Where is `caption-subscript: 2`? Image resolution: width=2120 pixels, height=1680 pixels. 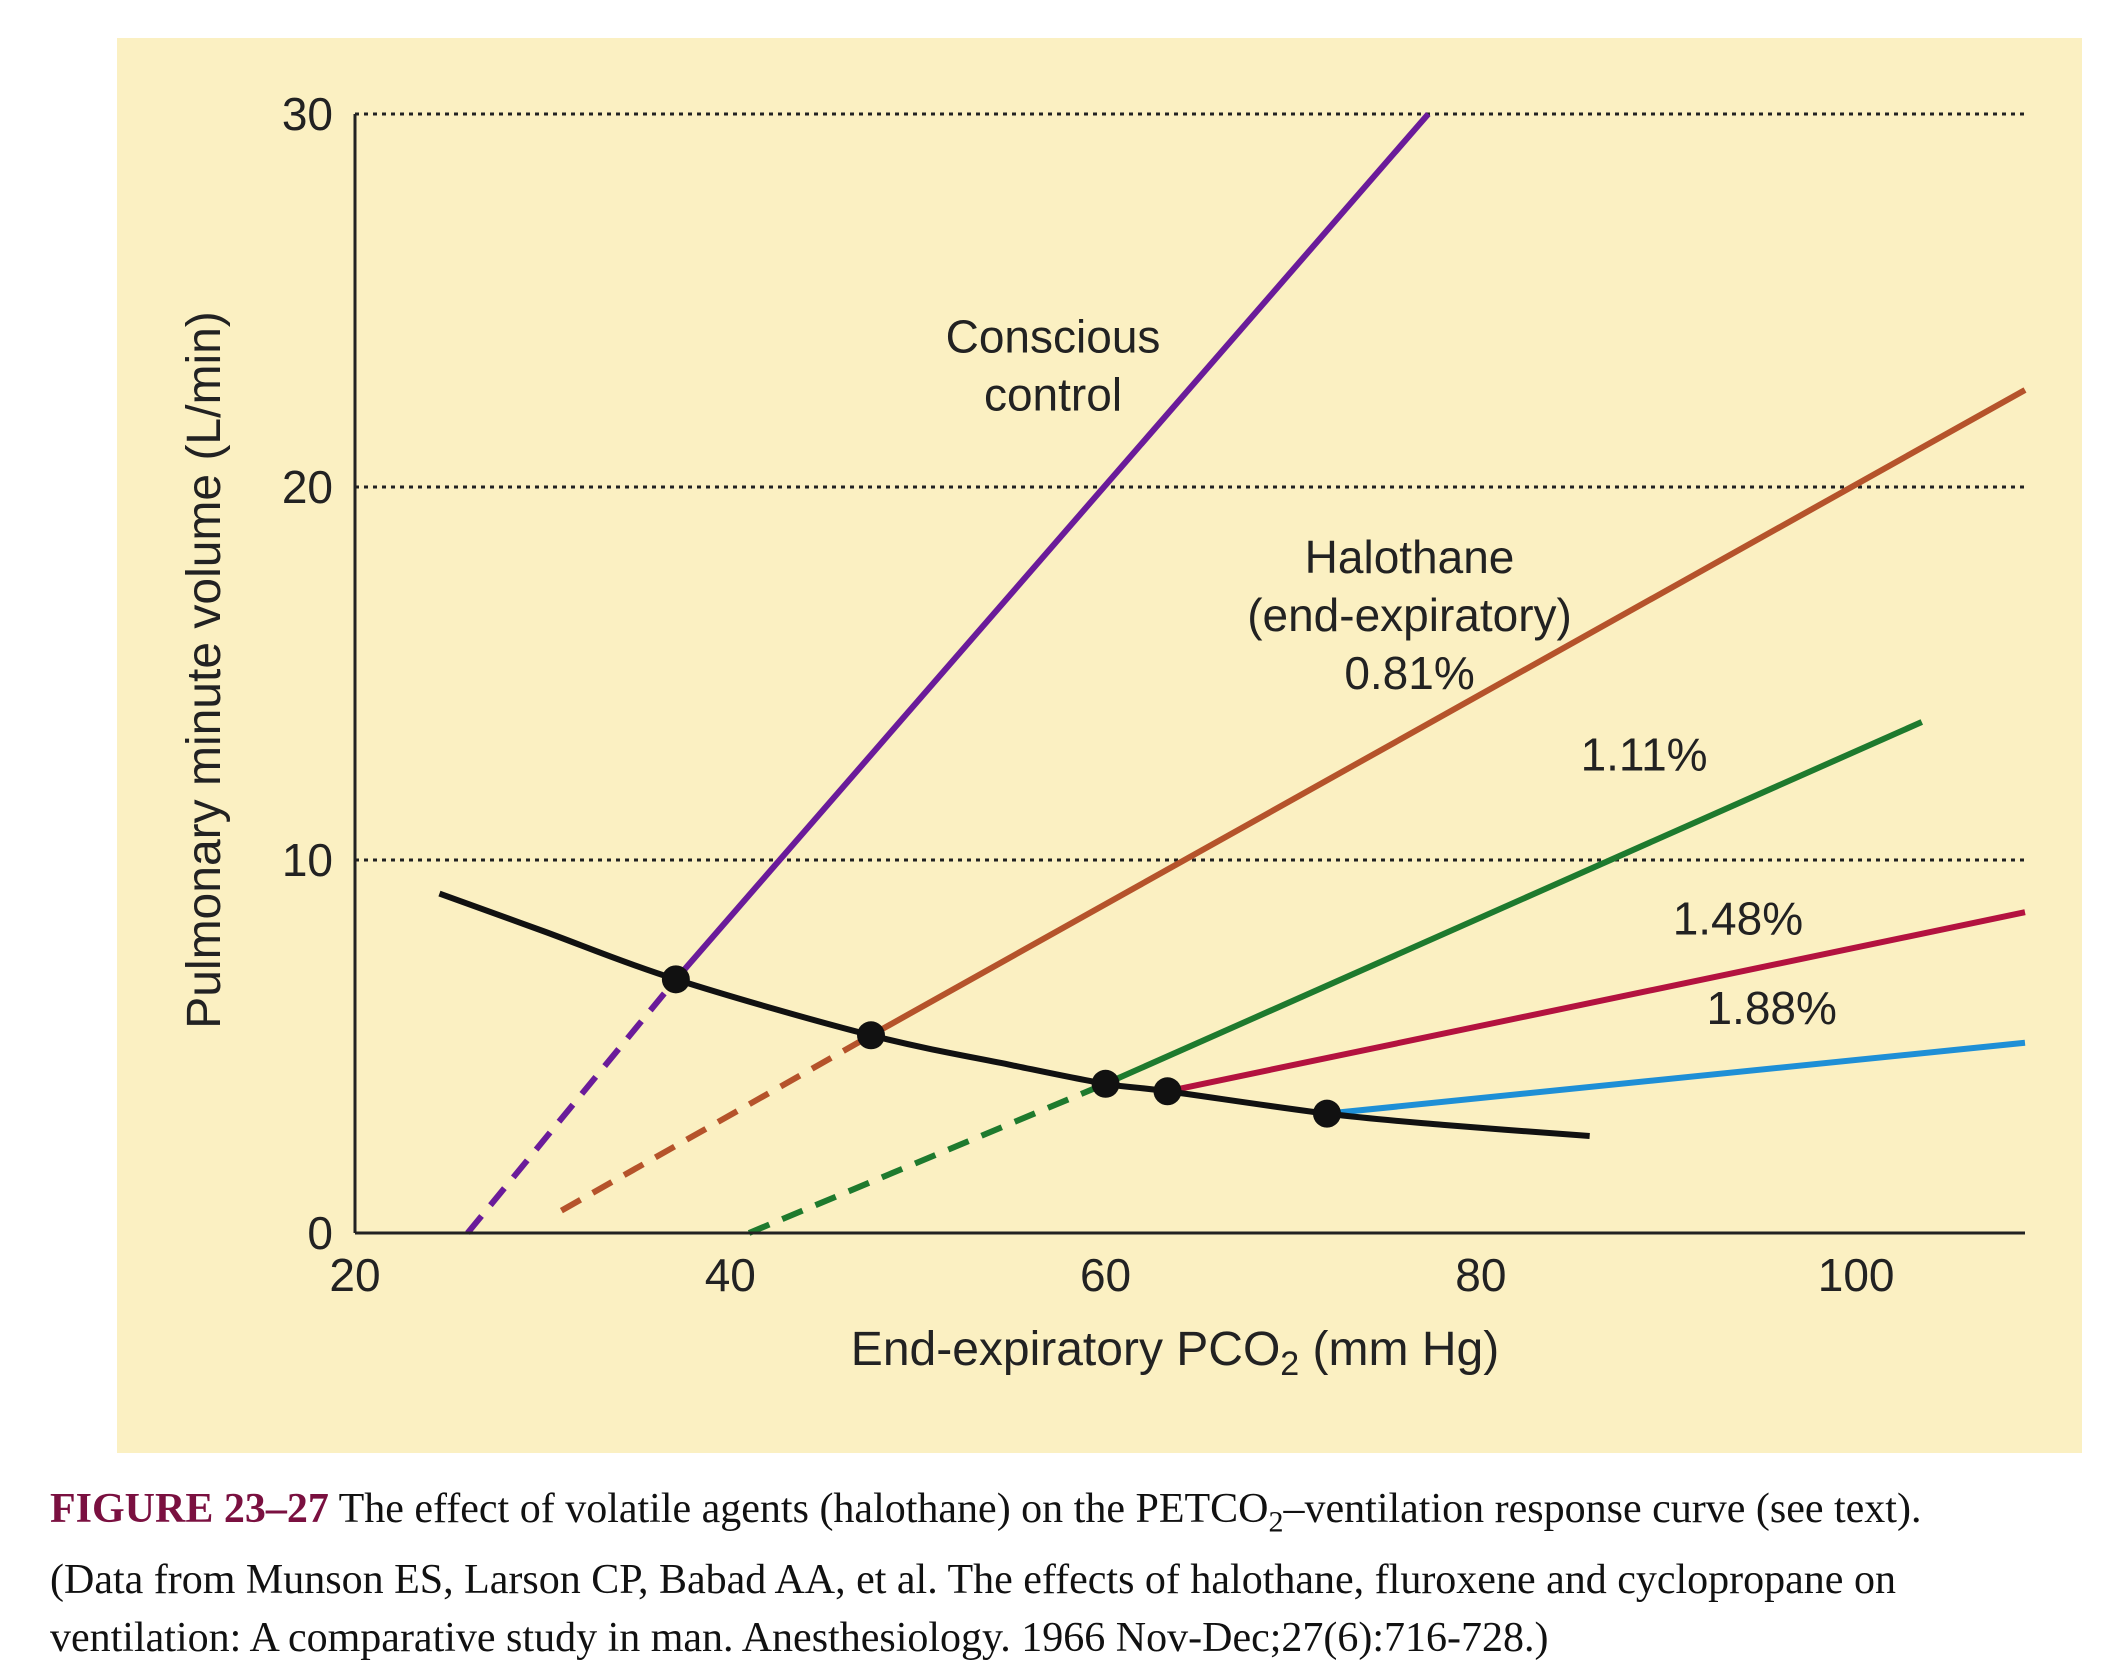 caption-subscript: 2 is located at coordinates (1276, 1522).